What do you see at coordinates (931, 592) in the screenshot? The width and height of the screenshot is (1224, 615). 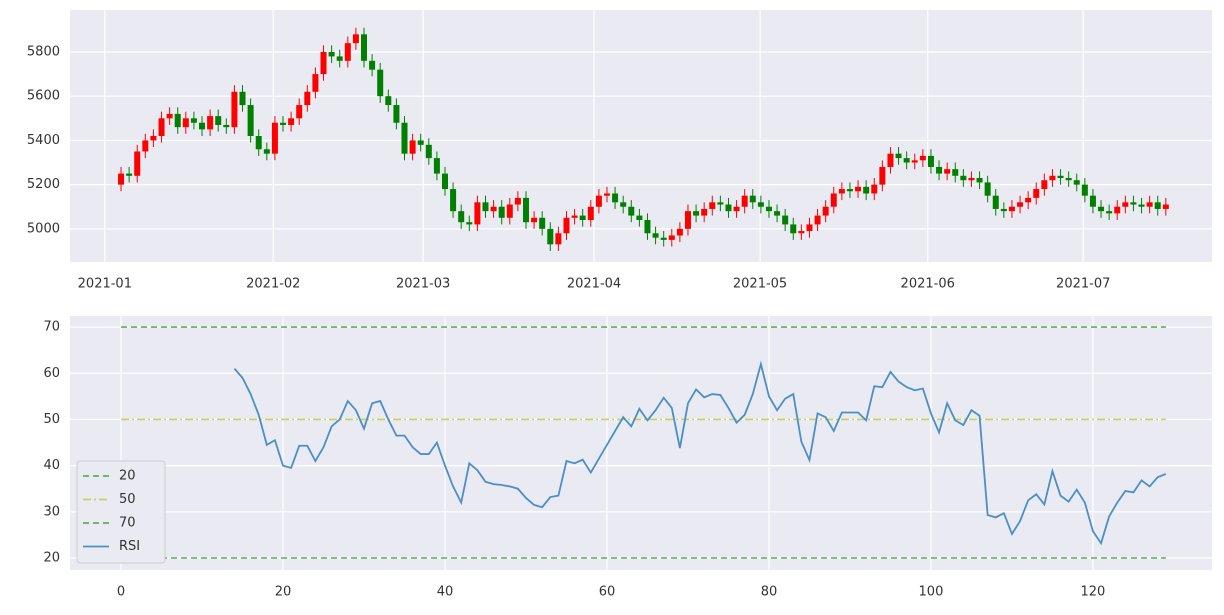 I see `x-tick-label: 100` at bounding box center [931, 592].